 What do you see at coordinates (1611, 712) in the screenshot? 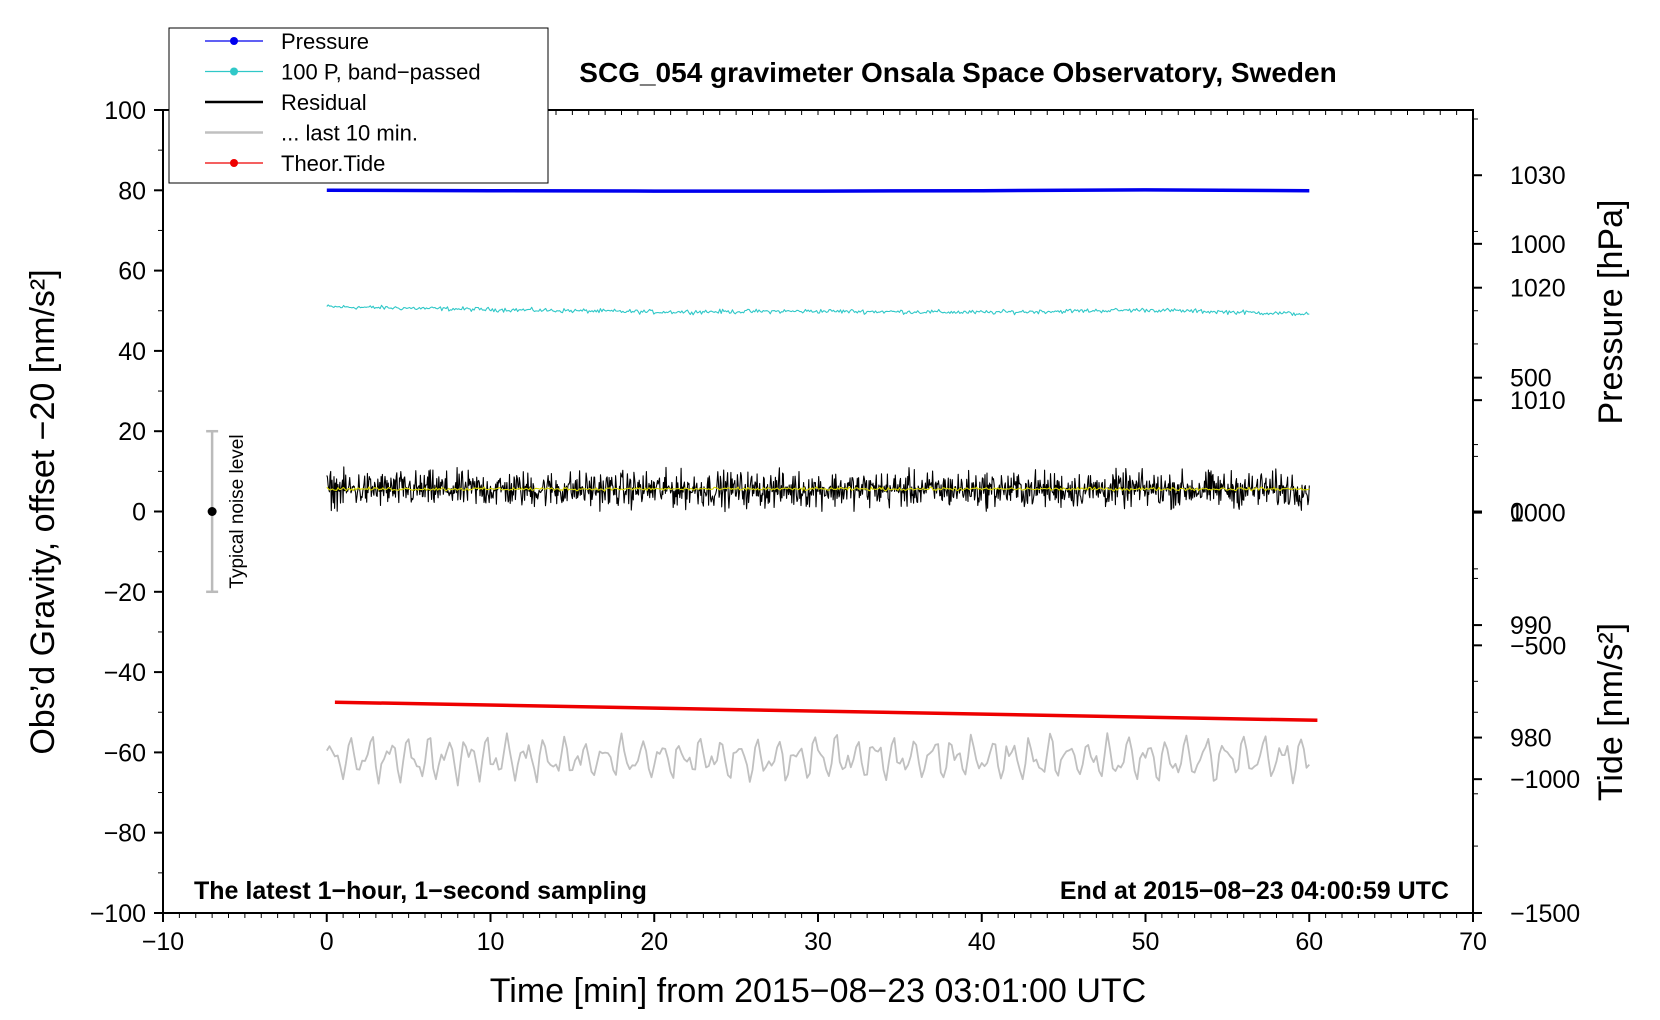
I see `y-axis-title-tide: Tide [nm/s²]` at bounding box center [1611, 712].